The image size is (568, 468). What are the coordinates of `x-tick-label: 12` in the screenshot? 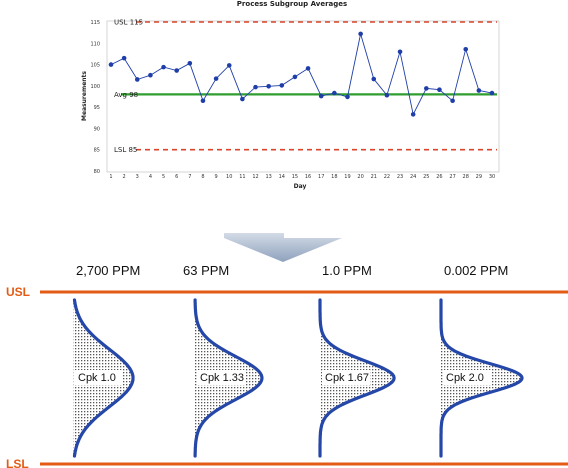 It's located at (255, 177).